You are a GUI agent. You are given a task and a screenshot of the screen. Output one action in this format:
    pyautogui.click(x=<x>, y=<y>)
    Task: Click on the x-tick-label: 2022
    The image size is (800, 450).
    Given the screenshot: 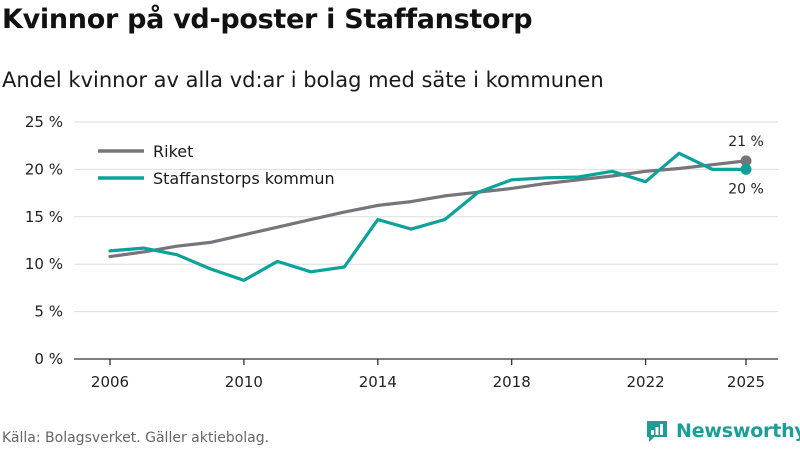 What is the action you would take?
    pyautogui.click(x=645, y=382)
    